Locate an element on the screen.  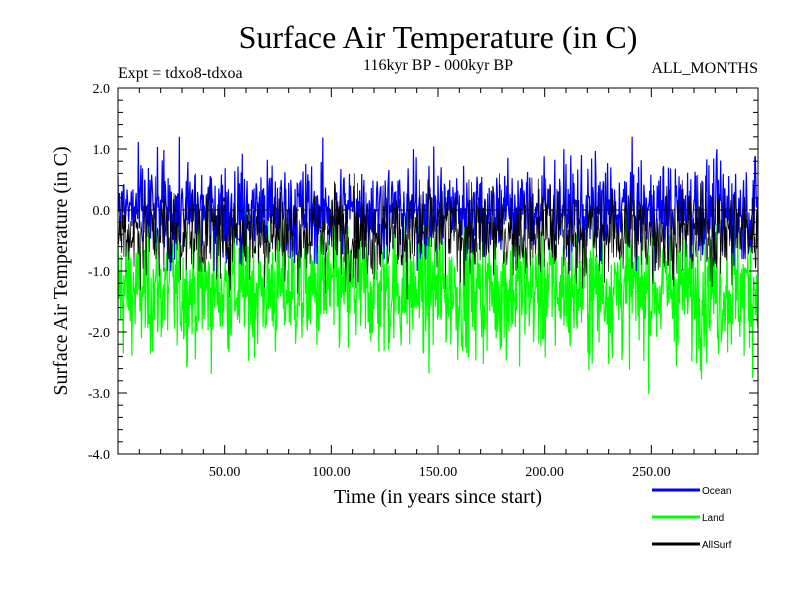
chart-title: Surface Air Temperature (in C) is located at coordinates (438, 37).